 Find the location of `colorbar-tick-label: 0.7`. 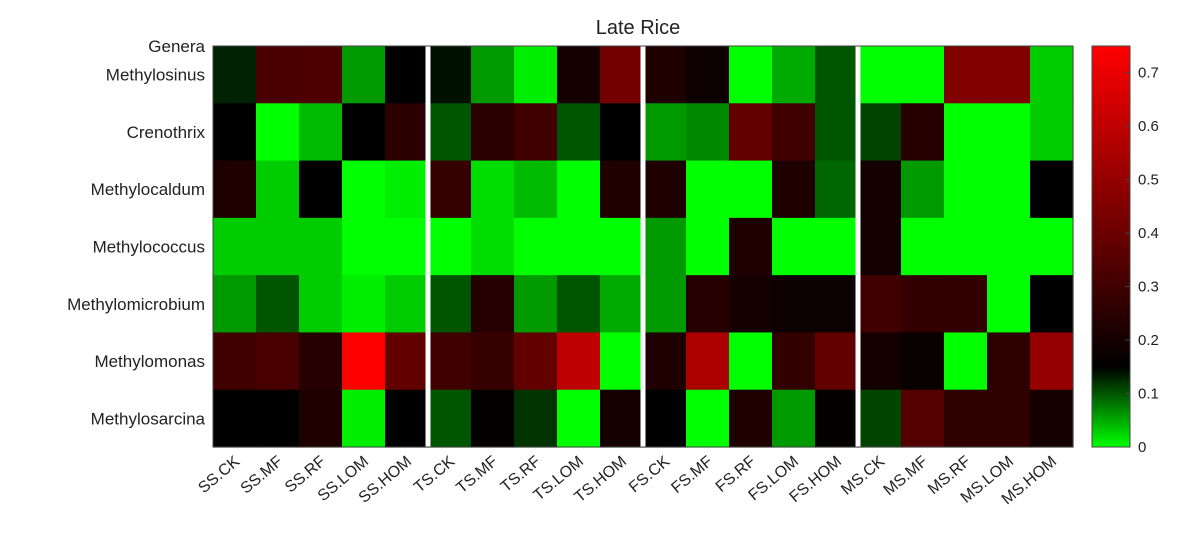

colorbar-tick-label: 0.7 is located at coordinates (1148, 73).